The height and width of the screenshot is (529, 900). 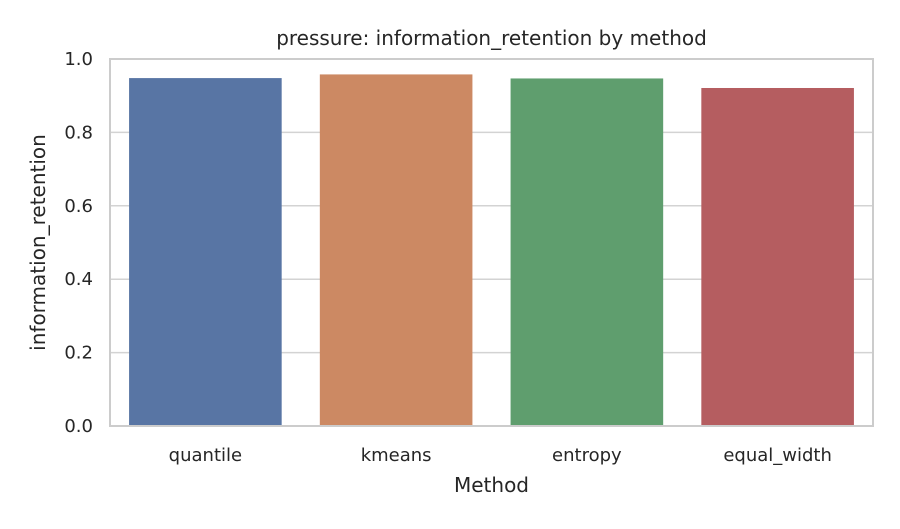 What do you see at coordinates (587, 455) in the screenshot?
I see `x-tick-label: entropy` at bounding box center [587, 455].